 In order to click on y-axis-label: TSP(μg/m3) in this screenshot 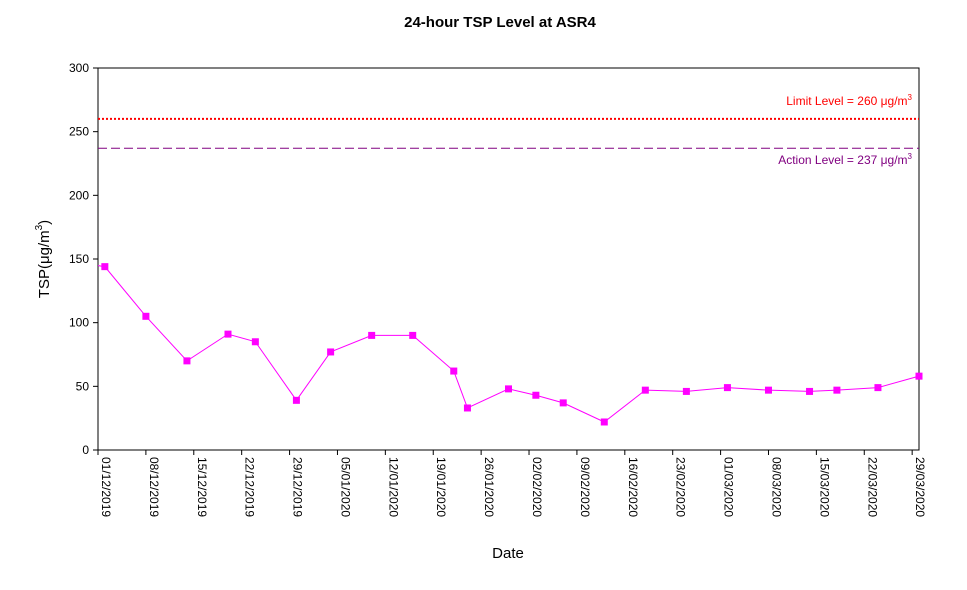, I will do `click(43, 259)`.